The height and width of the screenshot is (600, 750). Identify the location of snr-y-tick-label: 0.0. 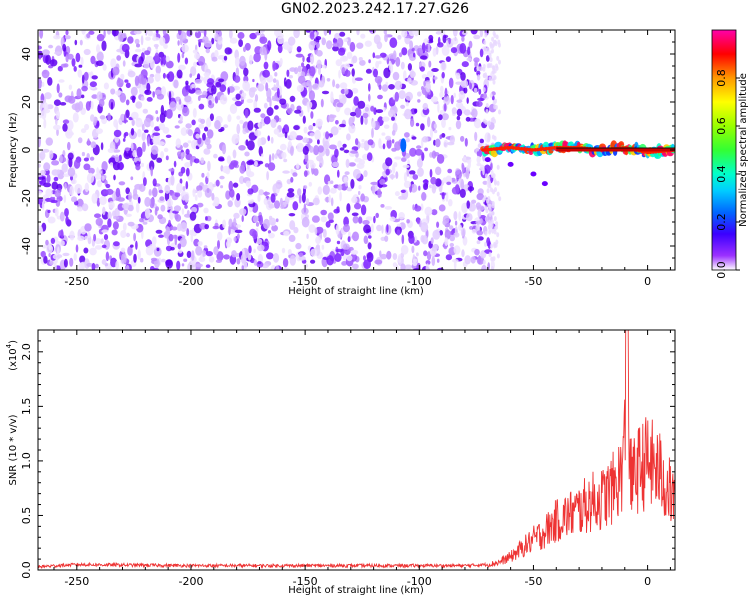
(26, 570).